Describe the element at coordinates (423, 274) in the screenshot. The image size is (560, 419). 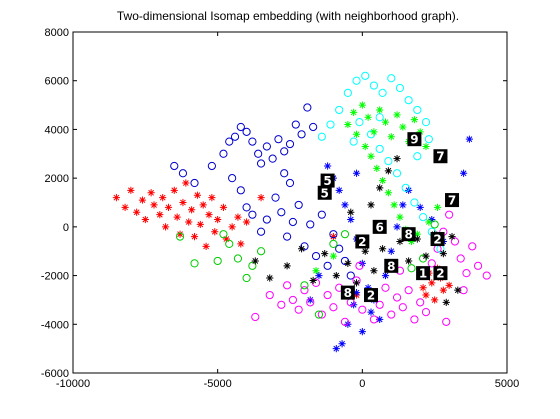
I see `digit-thumbnail-label-10: 1` at that location.